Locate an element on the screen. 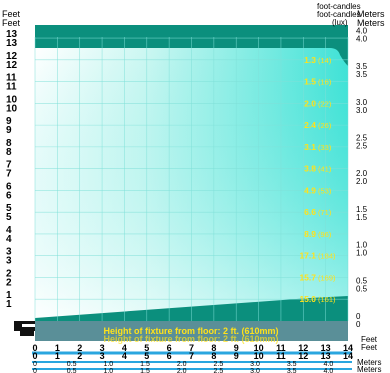 This screenshot has height=373, width=390. top-right-unit: (lux) is located at coordinates (340, 22).